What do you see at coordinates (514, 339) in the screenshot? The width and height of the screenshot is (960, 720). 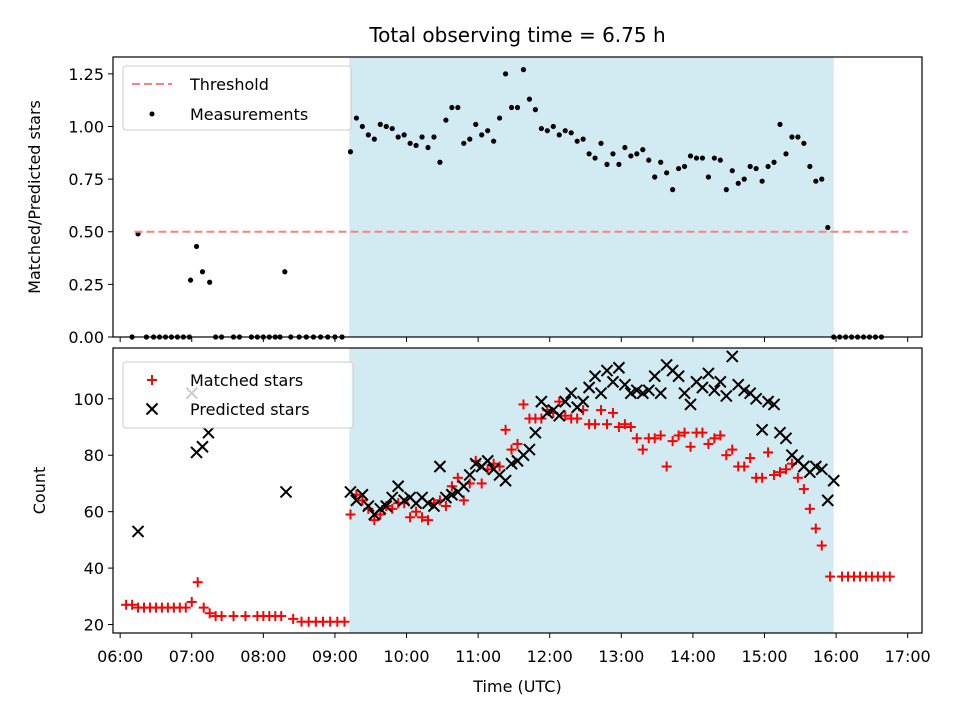 I see `top-x-ticks` at bounding box center [514, 339].